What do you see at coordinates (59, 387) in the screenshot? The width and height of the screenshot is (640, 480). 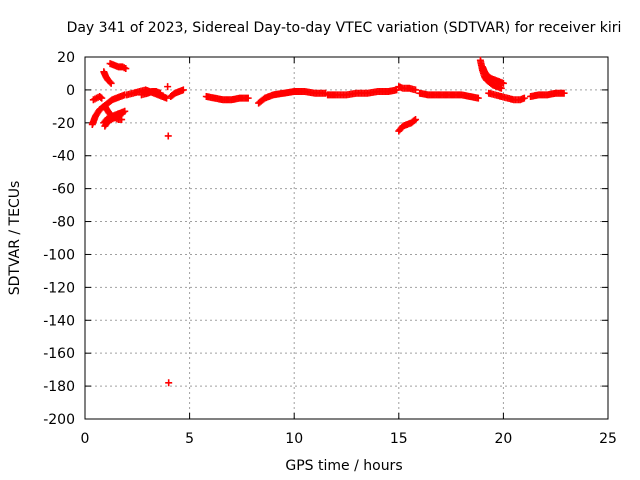 I see `y-tick-label: -180` at bounding box center [59, 387].